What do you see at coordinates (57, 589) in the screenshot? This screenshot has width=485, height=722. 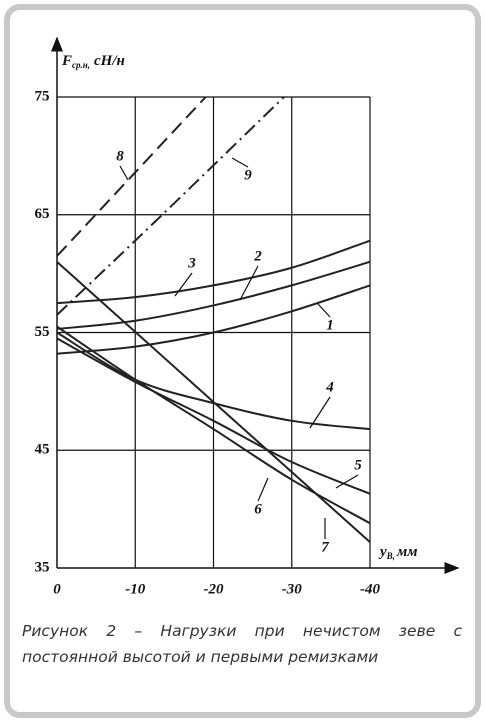 I see `x-tick-label: 0` at bounding box center [57, 589].